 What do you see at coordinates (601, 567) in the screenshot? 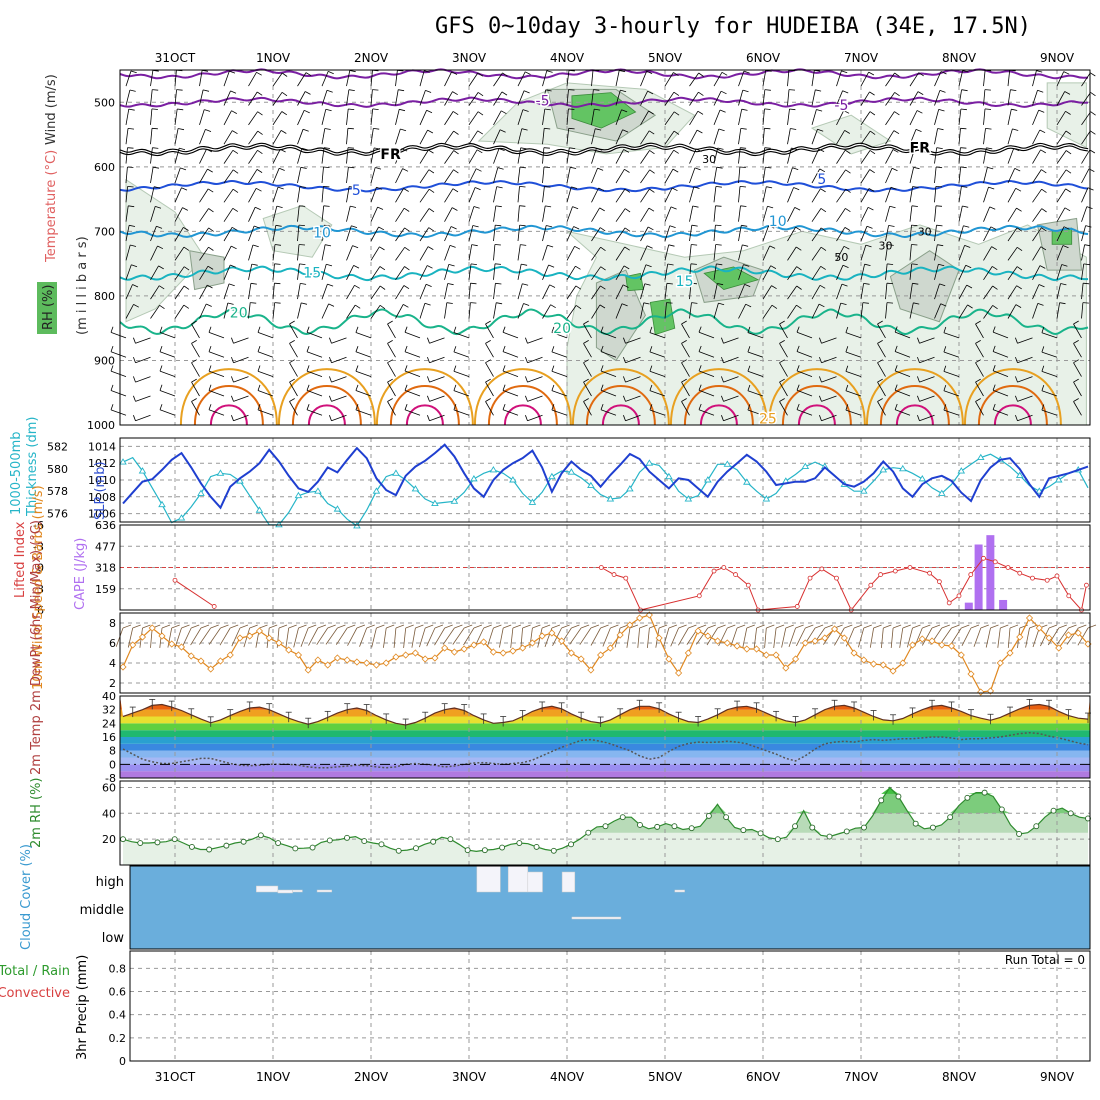
I see `lifted-index-point` at bounding box center [601, 567].